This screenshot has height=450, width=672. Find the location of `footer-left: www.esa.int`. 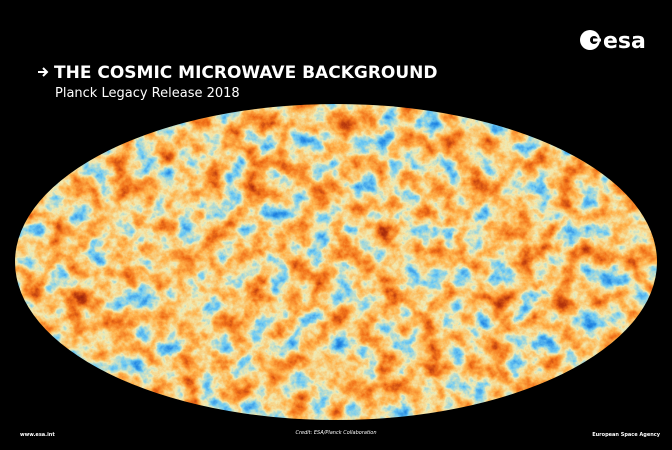

footer-left: www.esa.int is located at coordinates (37, 435).